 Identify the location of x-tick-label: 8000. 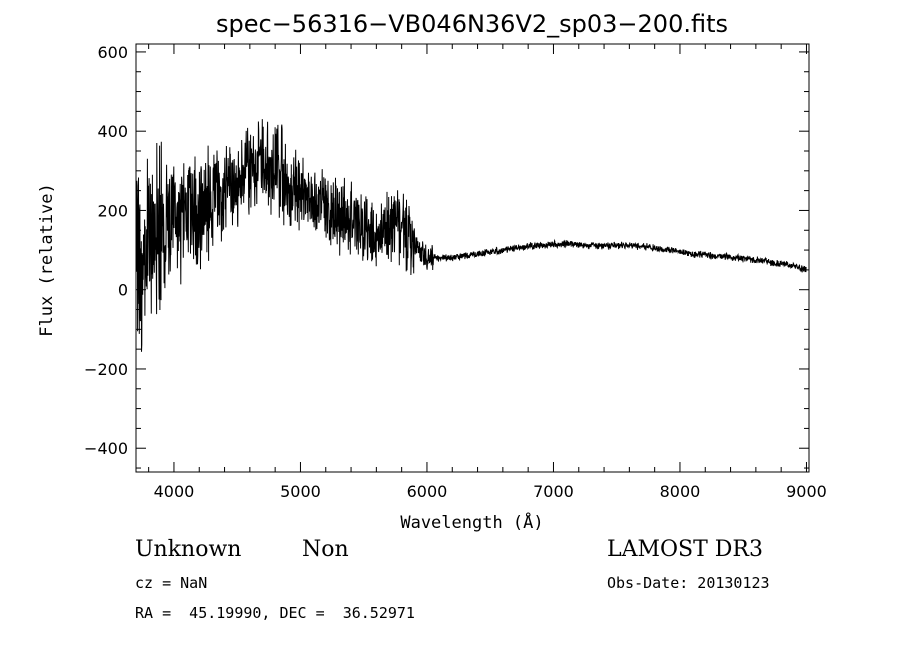
(680, 491).